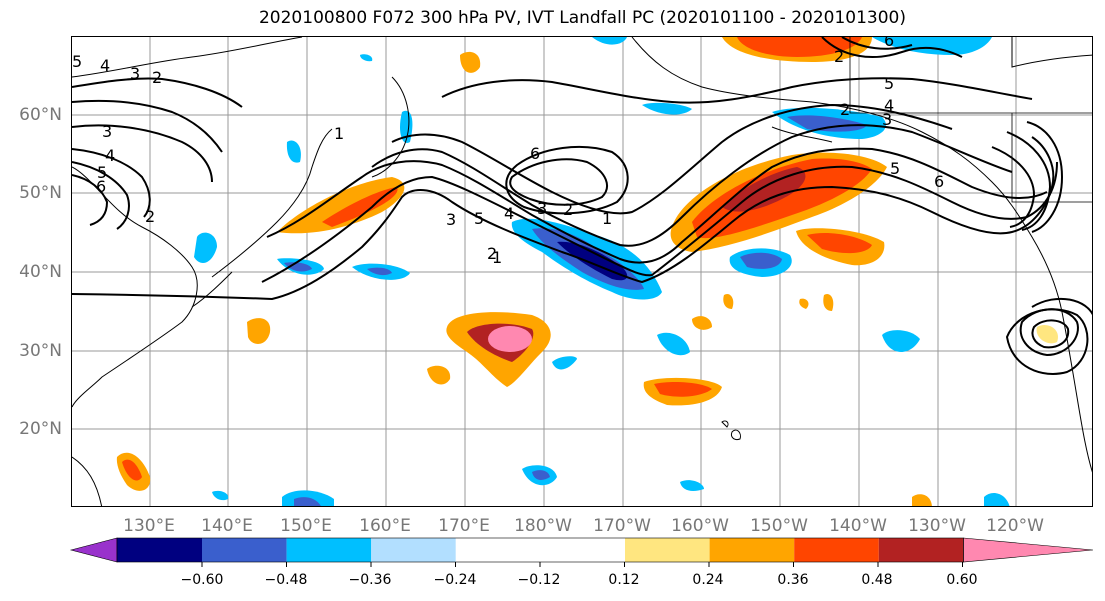  I want to click on colorbar-tick-label: 0.48, so click(877, 580).